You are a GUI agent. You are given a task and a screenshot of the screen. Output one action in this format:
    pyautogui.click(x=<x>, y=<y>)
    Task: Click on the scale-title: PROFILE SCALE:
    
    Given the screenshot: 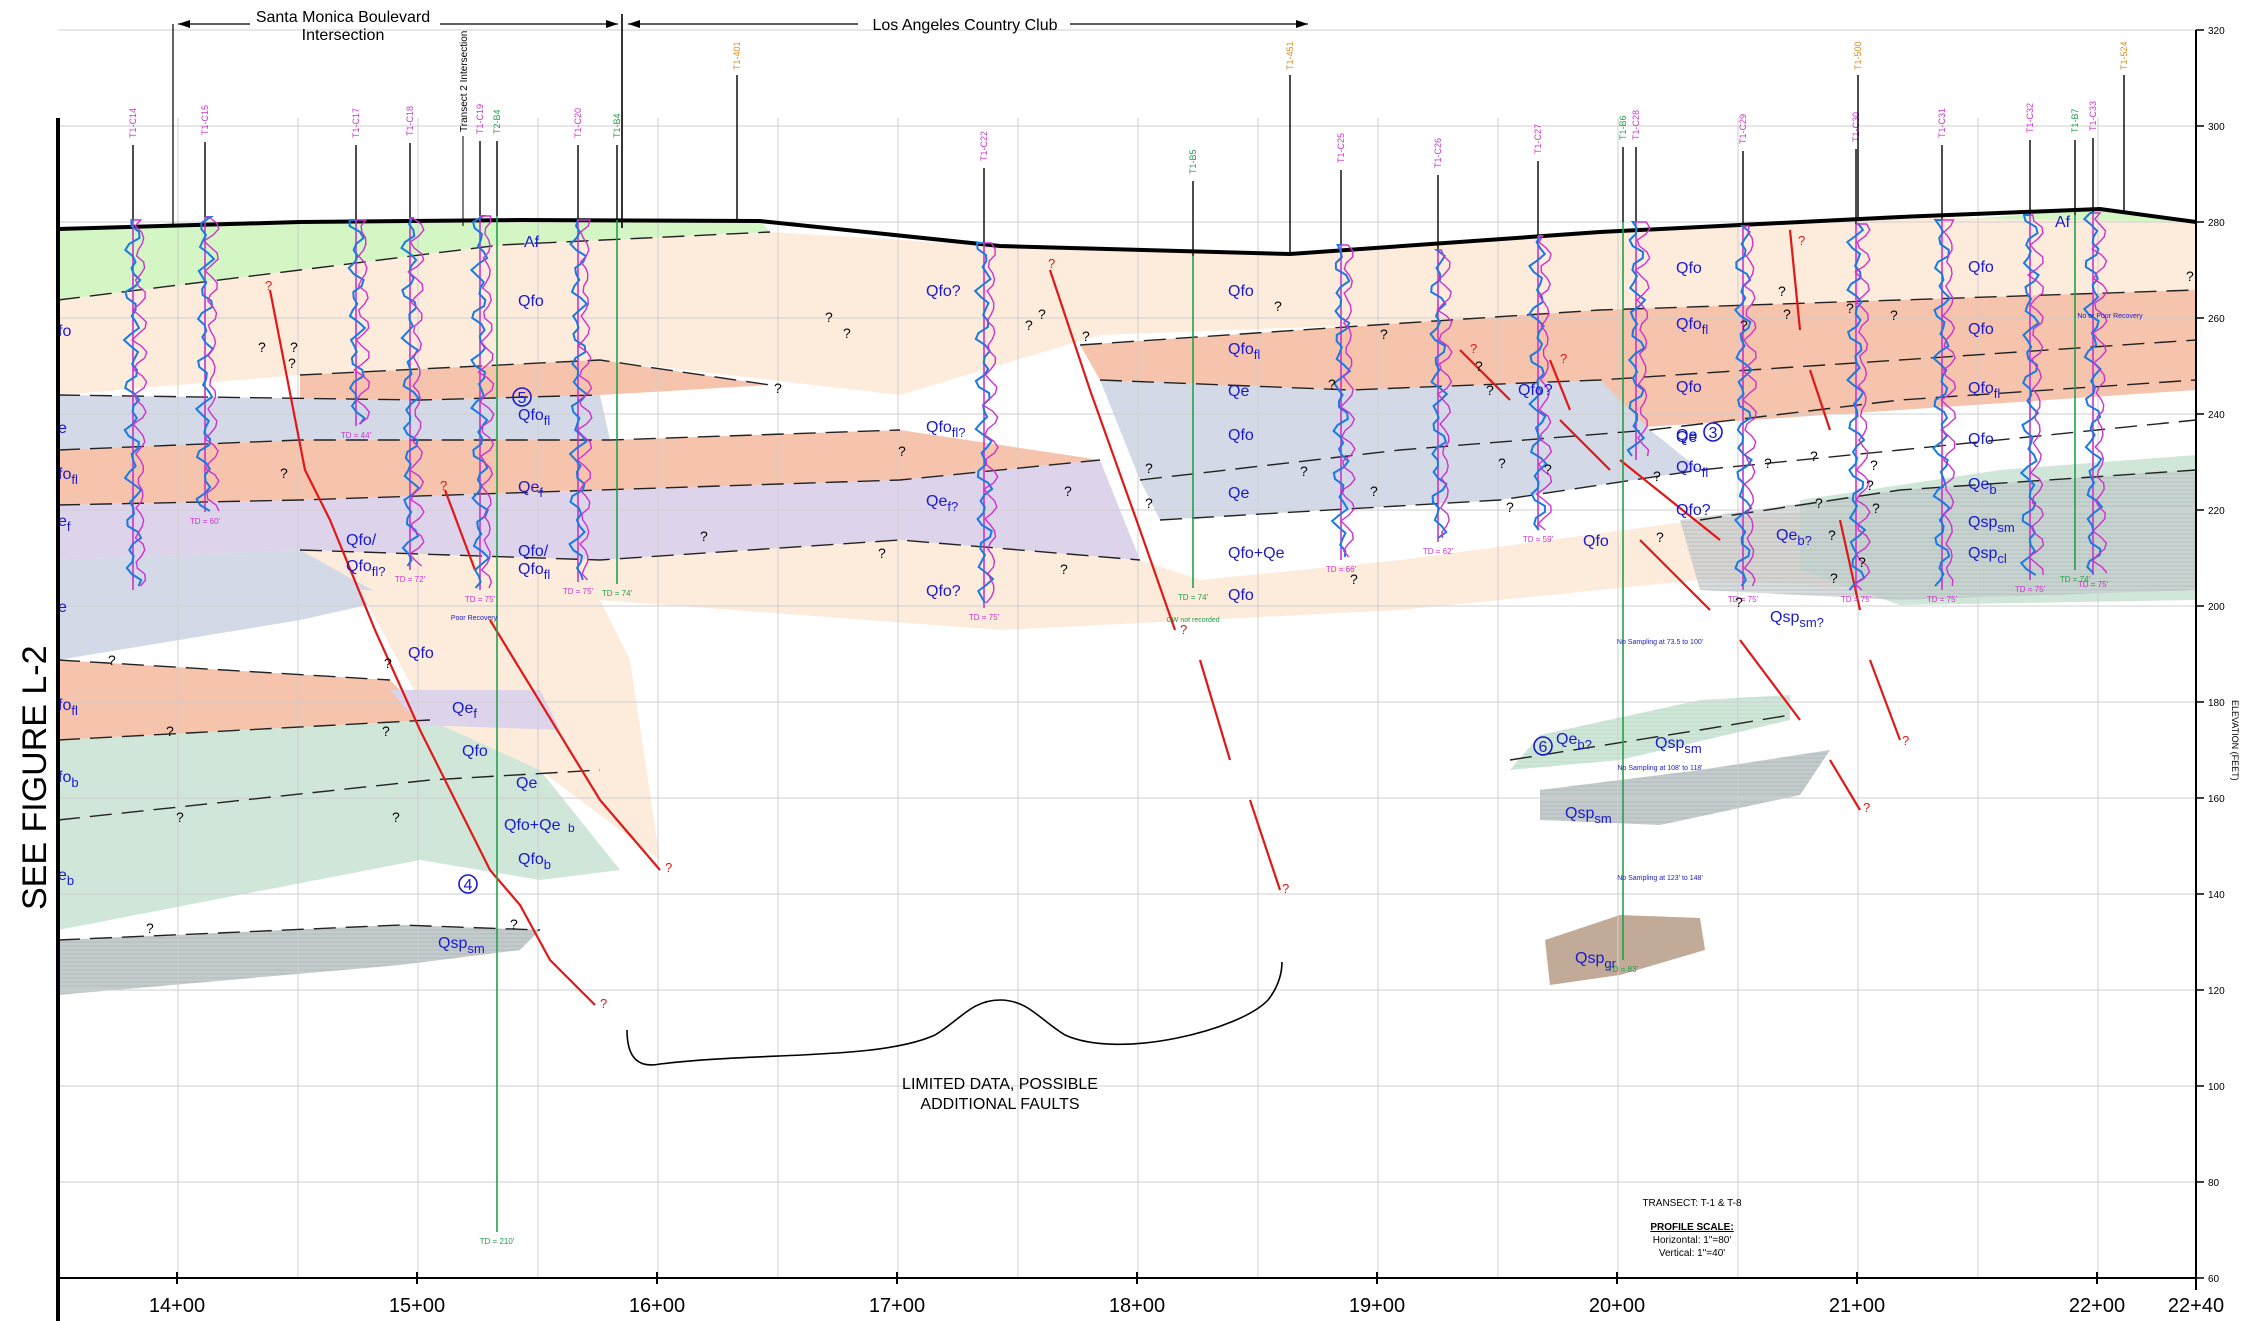 What is the action you would take?
    pyautogui.click(x=1691, y=1227)
    